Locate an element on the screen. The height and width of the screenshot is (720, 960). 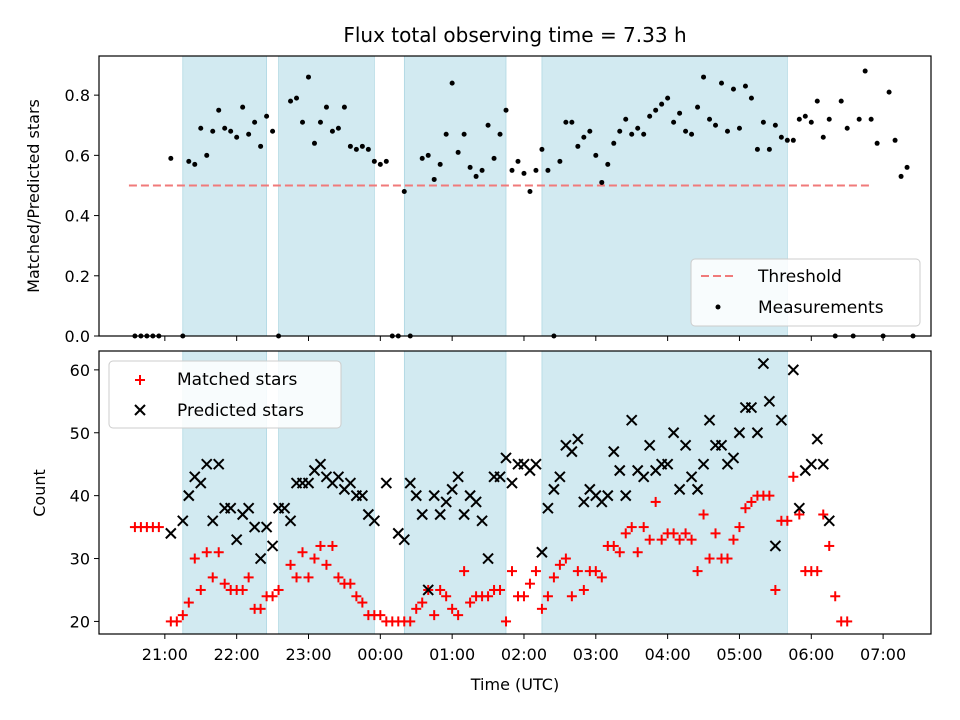
measurements-legend-swatch is located at coordinates (718, 307).